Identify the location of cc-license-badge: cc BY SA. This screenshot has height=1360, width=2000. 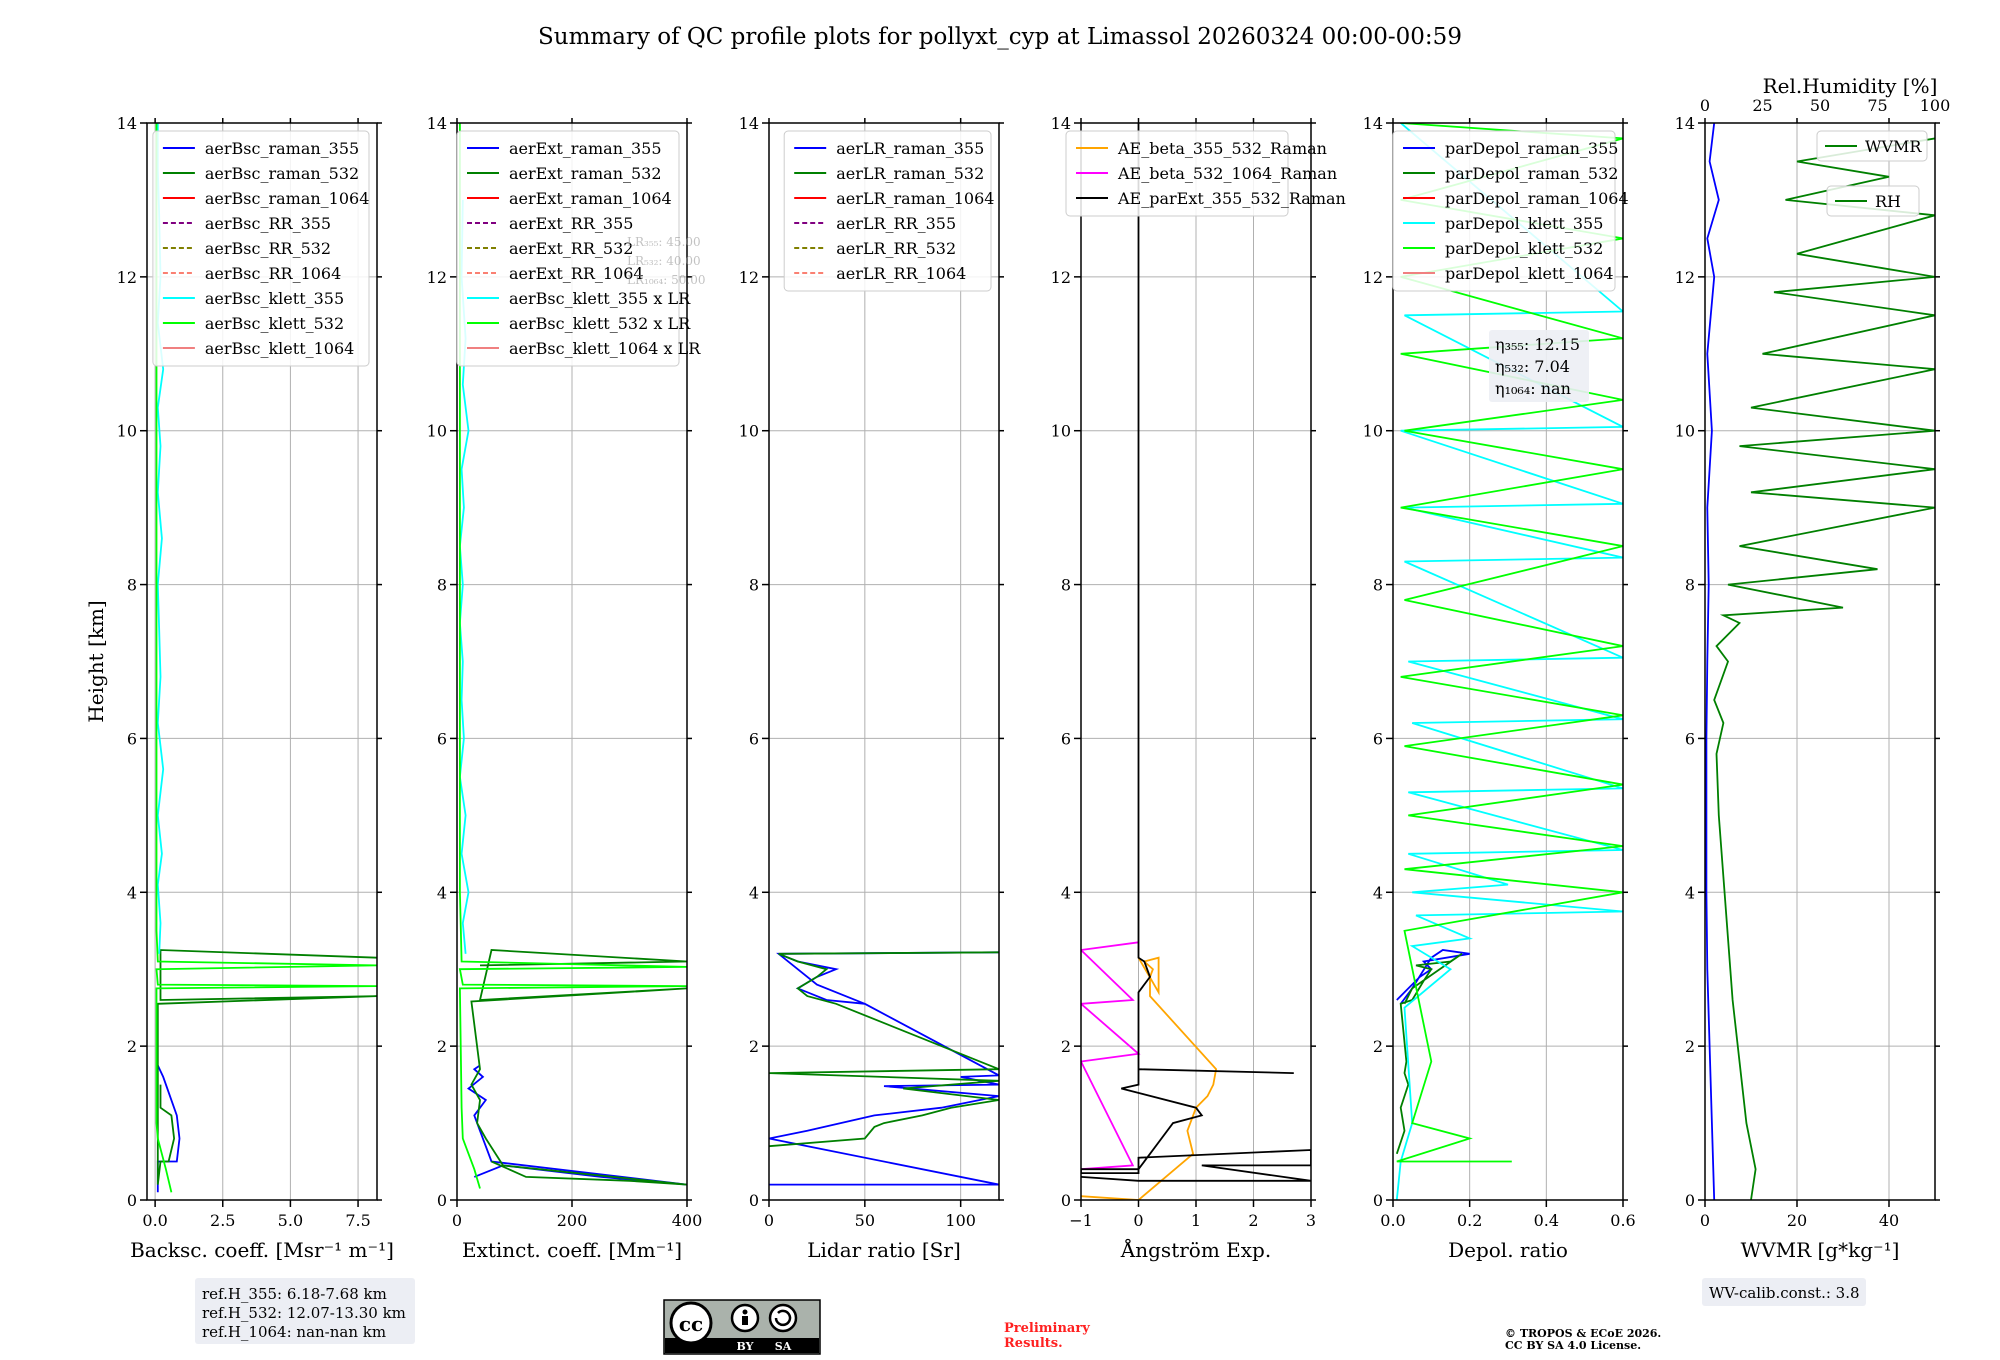
(742, 1327).